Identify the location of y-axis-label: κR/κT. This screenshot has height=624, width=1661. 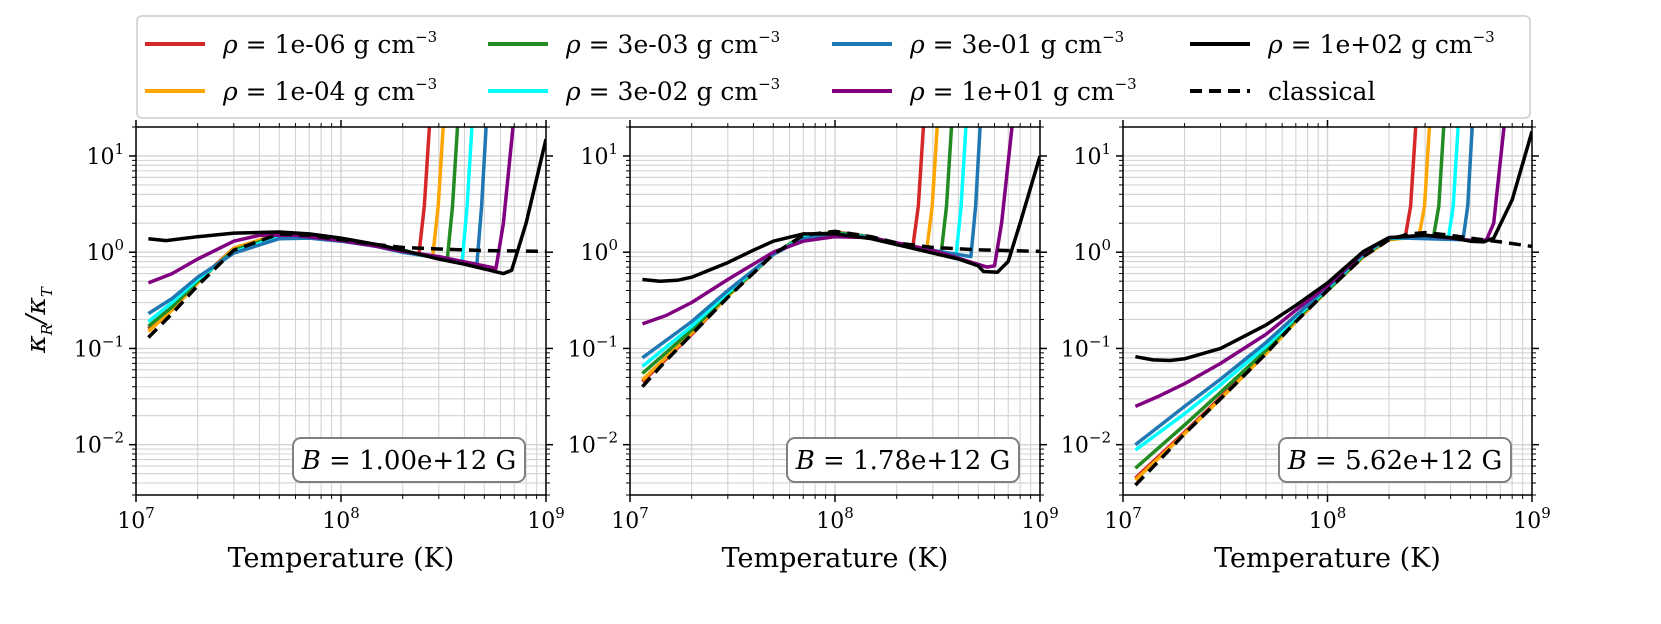
(38, 320).